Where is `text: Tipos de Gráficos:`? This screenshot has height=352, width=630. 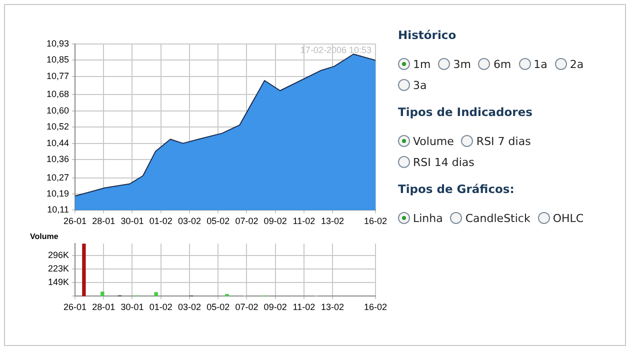
text: Tipos de Gráficos: is located at coordinates (457, 189).